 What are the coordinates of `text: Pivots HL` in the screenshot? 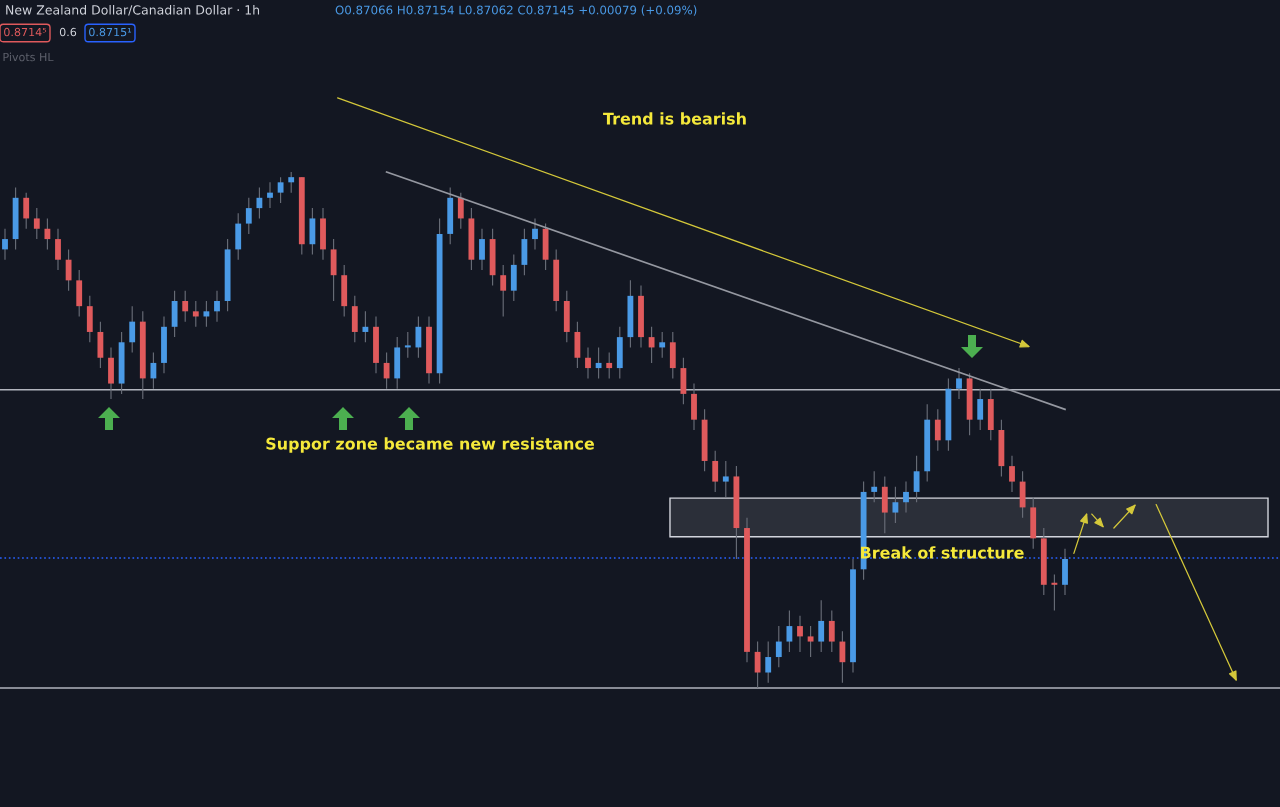 It's located at (28, 57).